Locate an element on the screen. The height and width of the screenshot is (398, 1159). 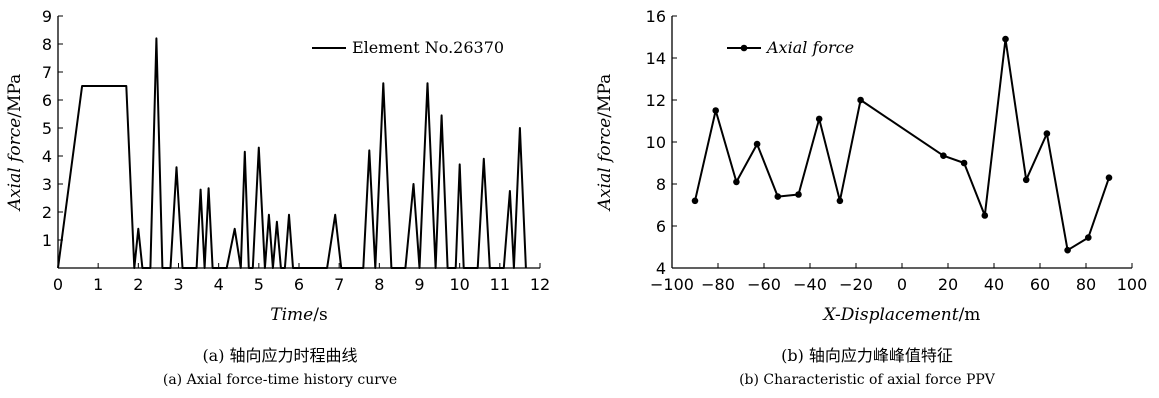
x-tick-label: 20 is located at coordinates (948, 284).